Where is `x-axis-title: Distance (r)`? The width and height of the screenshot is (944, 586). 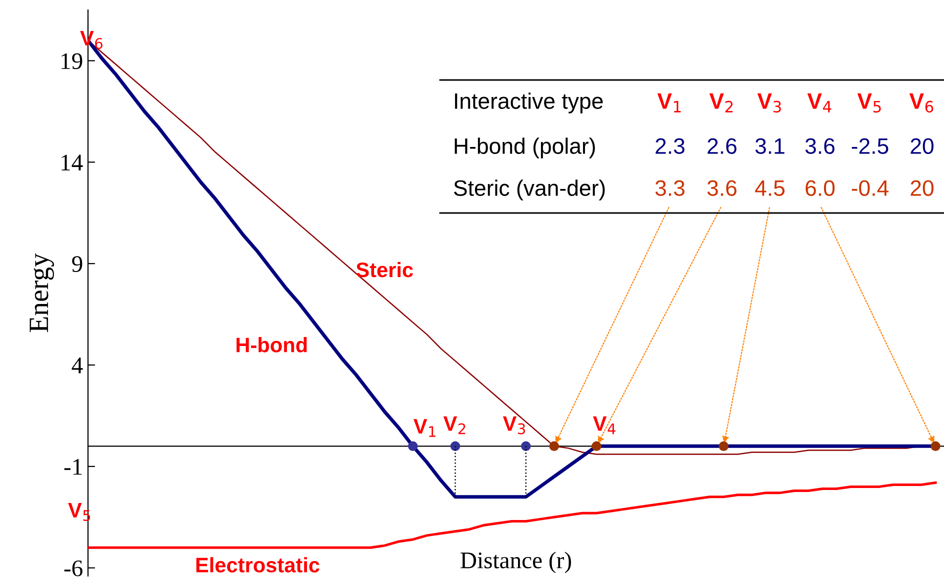
x-axis-title: Distance (r) is located at coordinates (516, 563).